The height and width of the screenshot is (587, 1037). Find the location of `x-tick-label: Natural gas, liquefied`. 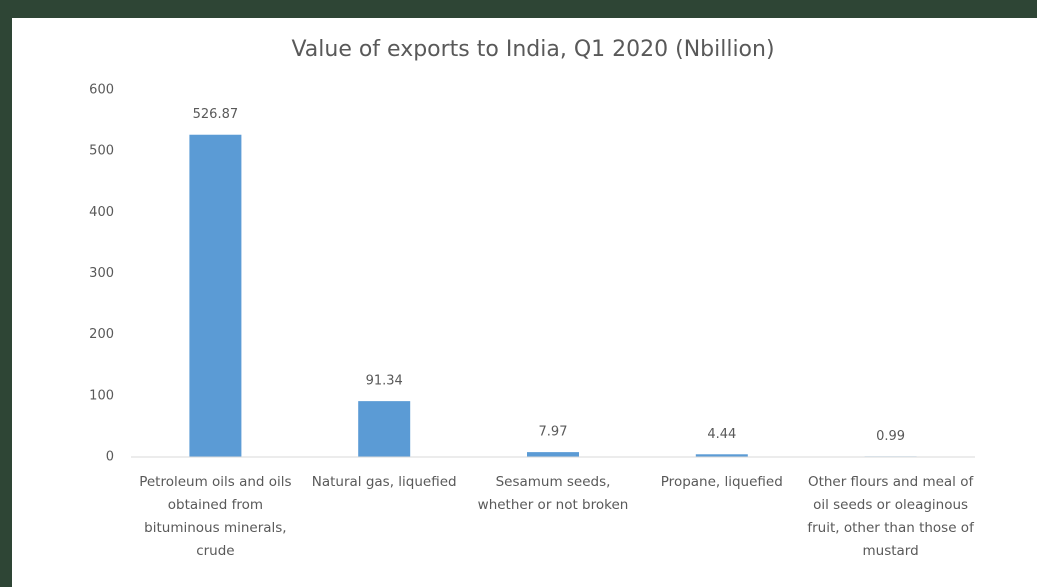

x-tick-label: Natural gas, liquefied is located at coordinates (384, 482).